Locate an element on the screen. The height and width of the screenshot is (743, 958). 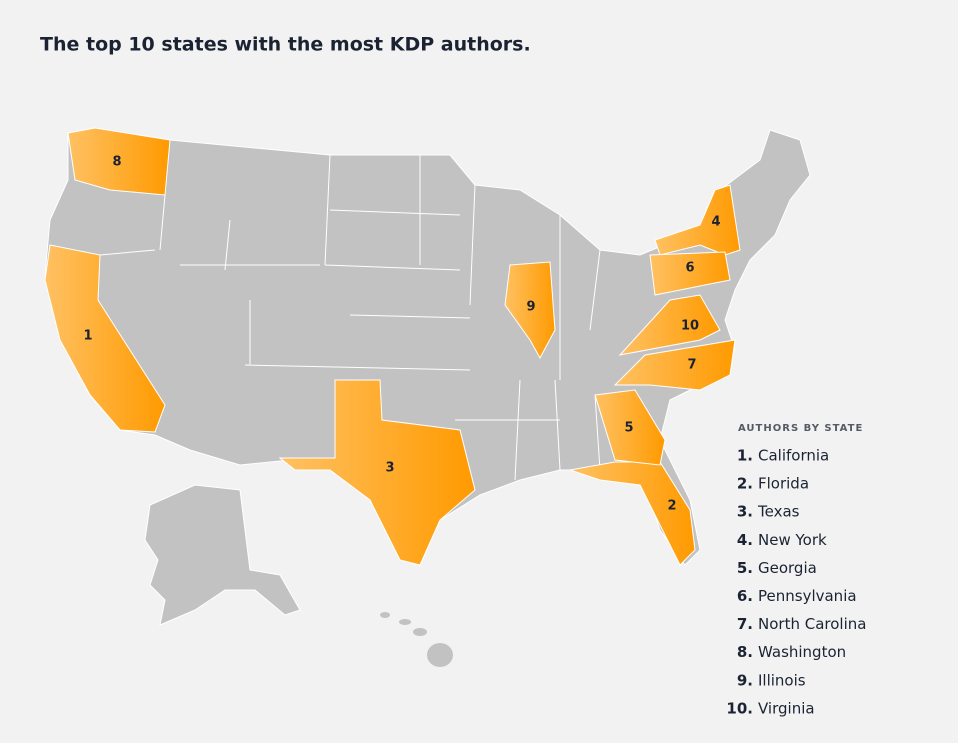
legend-number: 6. is located at coordinates (745, 596).